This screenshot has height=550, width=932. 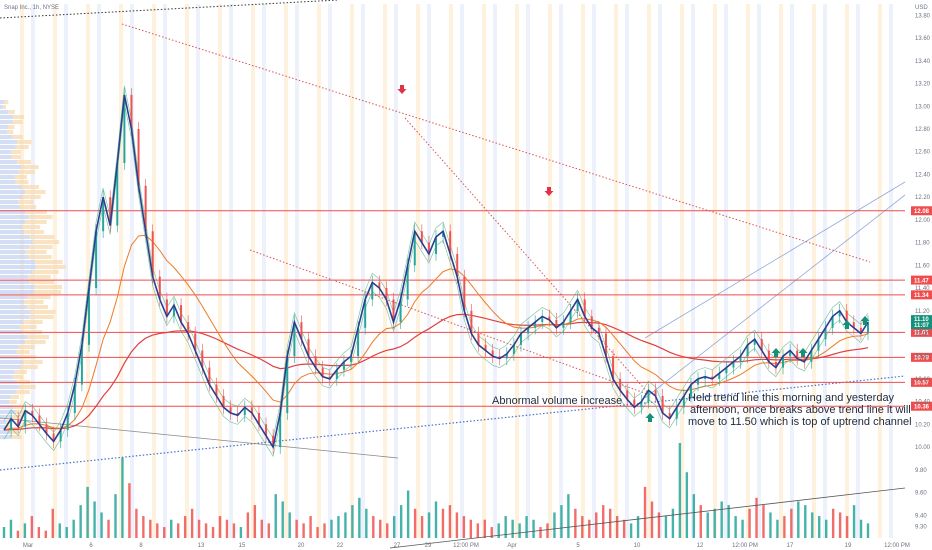 What do you see at coordinates (922, 312) in the screenshot?
I see `y-tick-label: 11.20` at bounding box center [922, 312].